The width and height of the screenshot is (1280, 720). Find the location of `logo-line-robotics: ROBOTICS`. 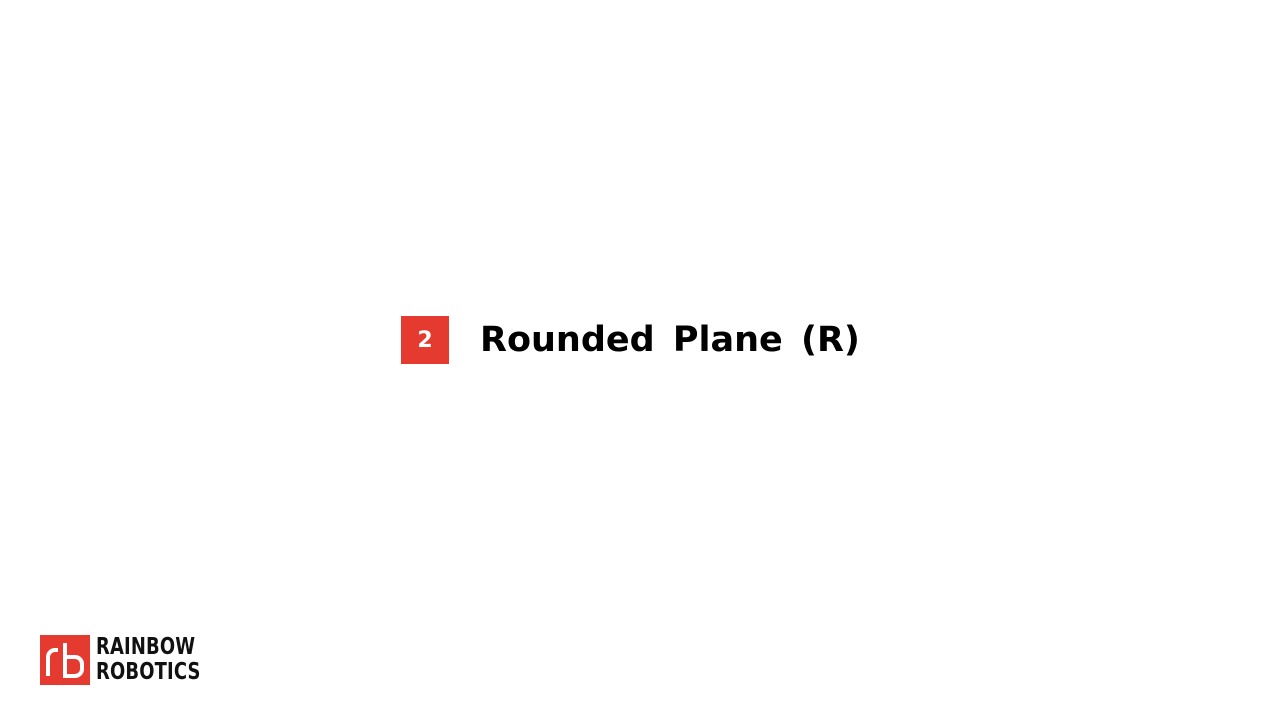

logo-line-robotics: ROBOTICS is located at coordinates (148, 672).